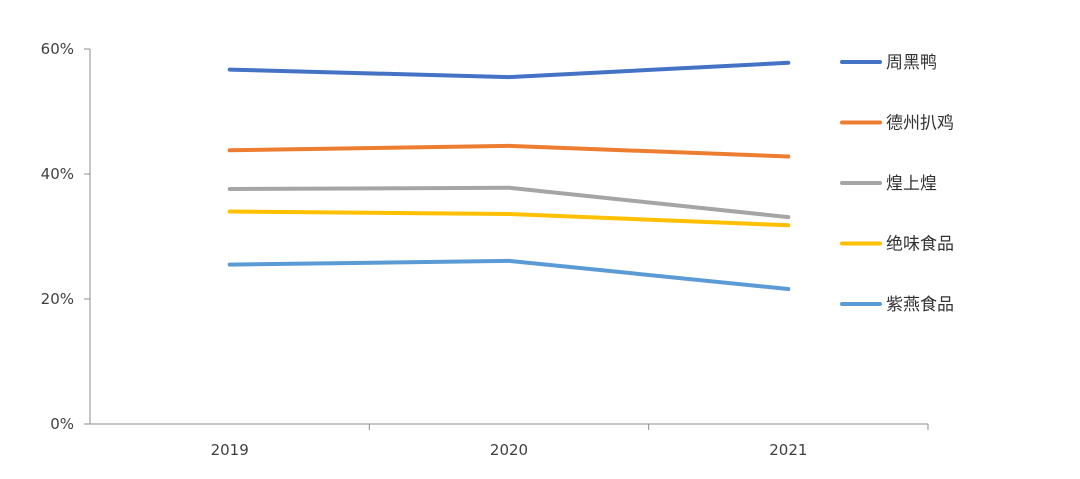 This screenshot has height=479, width=1080. I want to click on y-tick-label: 20%, so click(57, 299).